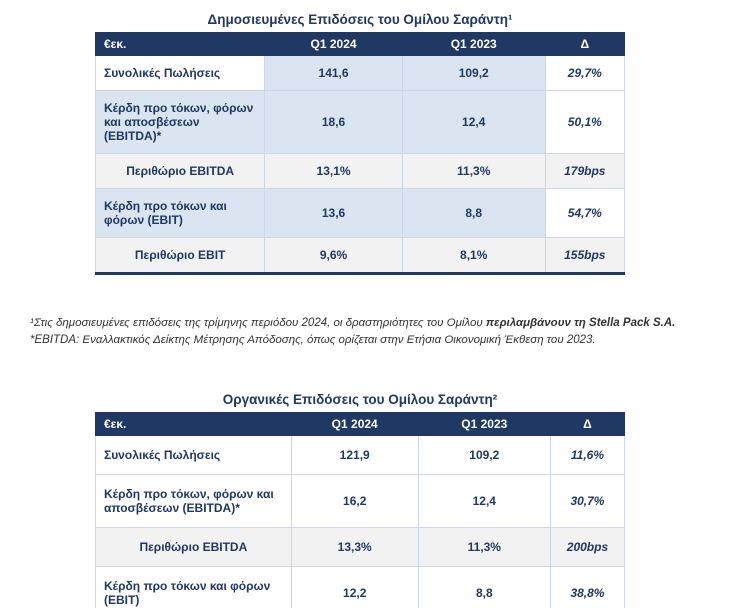 The image size is (746, 608). I want to click on value-q1-2024: 13,1%, so click(333, 171).